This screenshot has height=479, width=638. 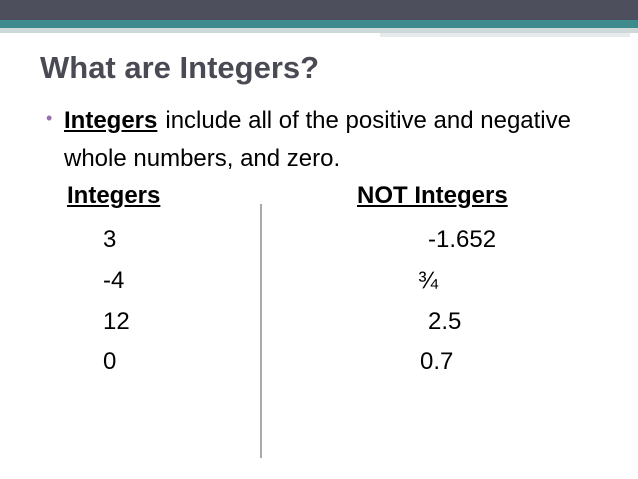 I want to click on slide-title: What are Integers?, so click(x=180, y=67).